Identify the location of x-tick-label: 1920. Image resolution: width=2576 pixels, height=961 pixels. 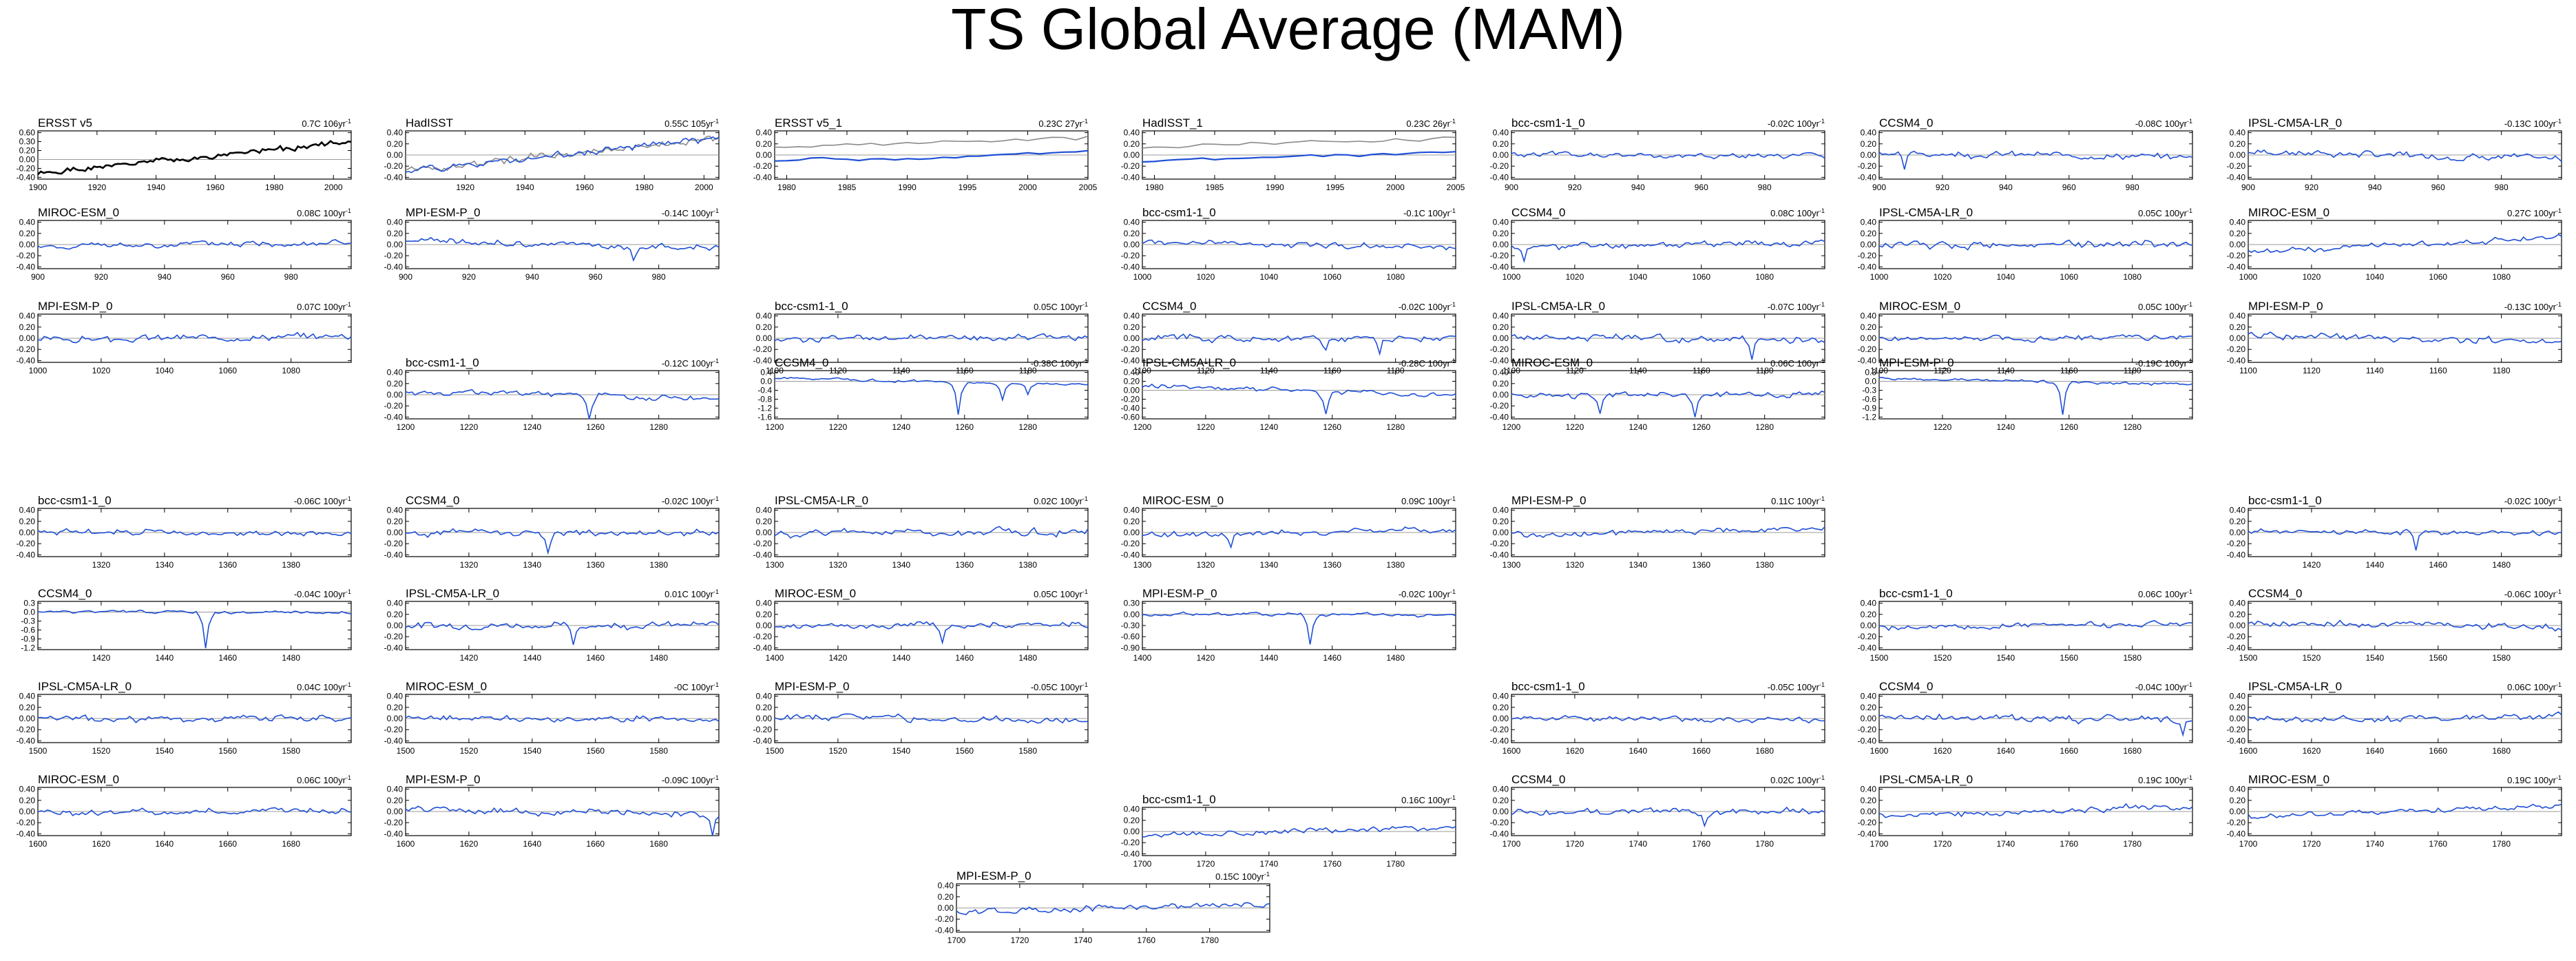
(96, 187).